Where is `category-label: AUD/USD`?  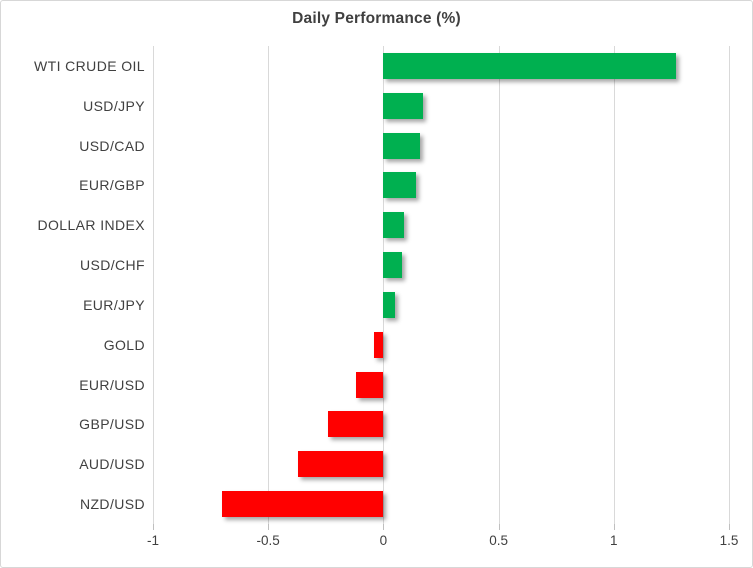 category-label: AUD/USD is located at coordinates (112, 464).